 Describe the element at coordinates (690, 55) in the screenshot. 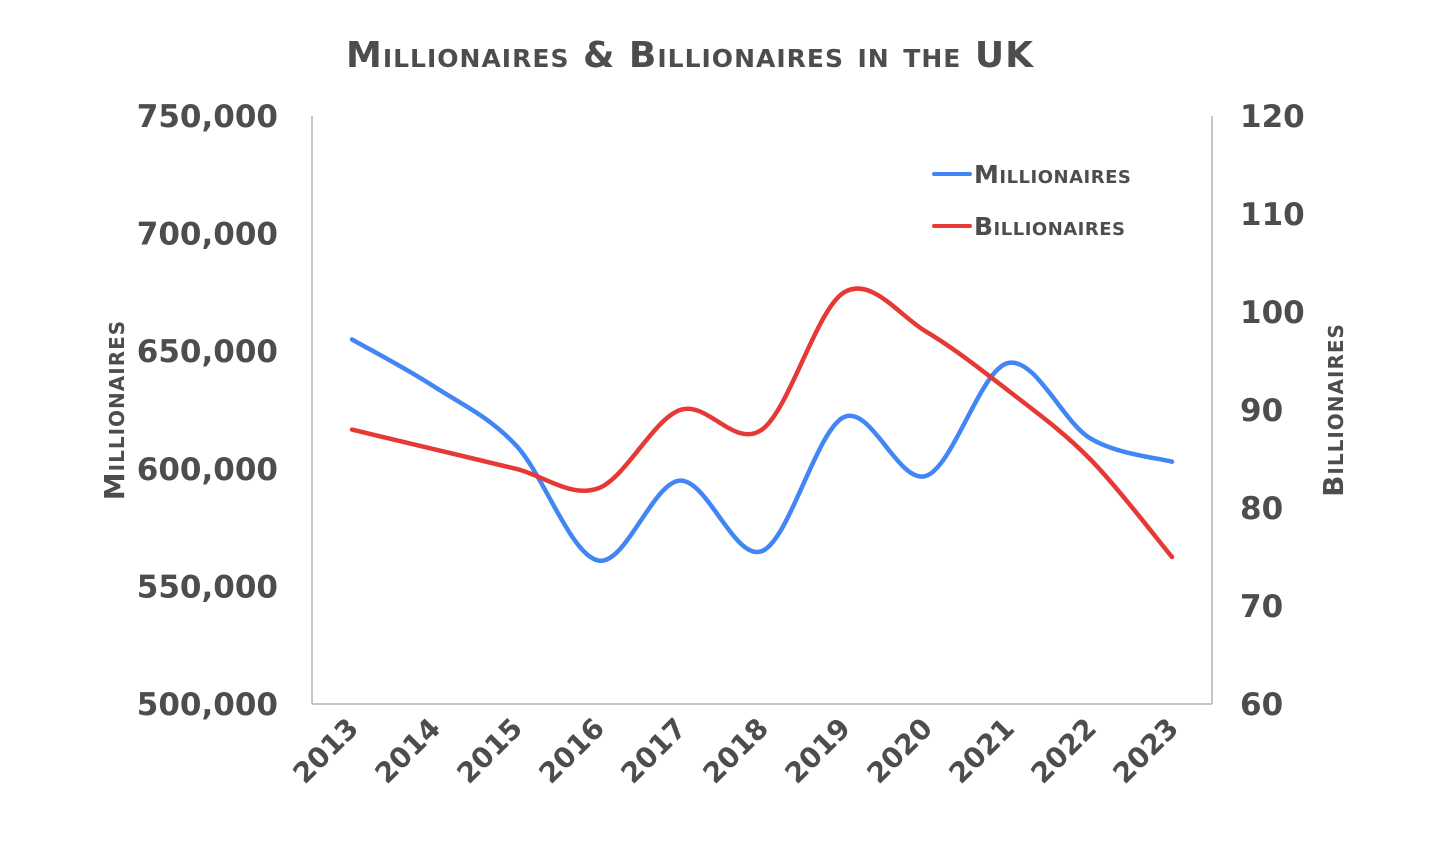

I see `chart-title: Millionaires & Billionaires in the UK` at that location.